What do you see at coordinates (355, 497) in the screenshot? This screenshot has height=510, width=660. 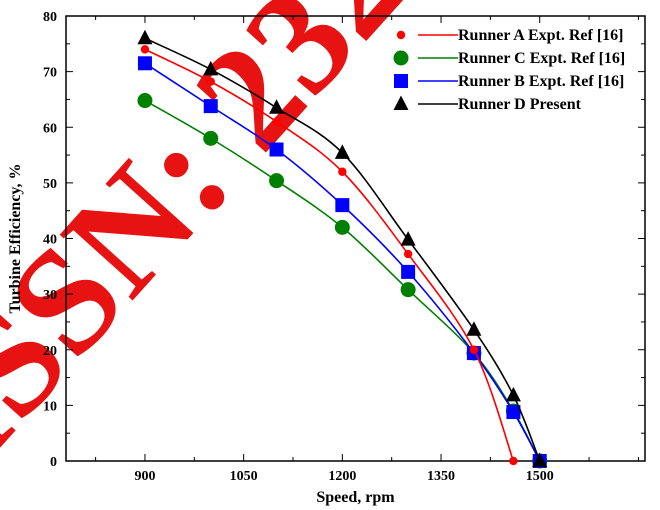 I see `x-axis-title: Speed, rpm` at bounding box center [355, 497].